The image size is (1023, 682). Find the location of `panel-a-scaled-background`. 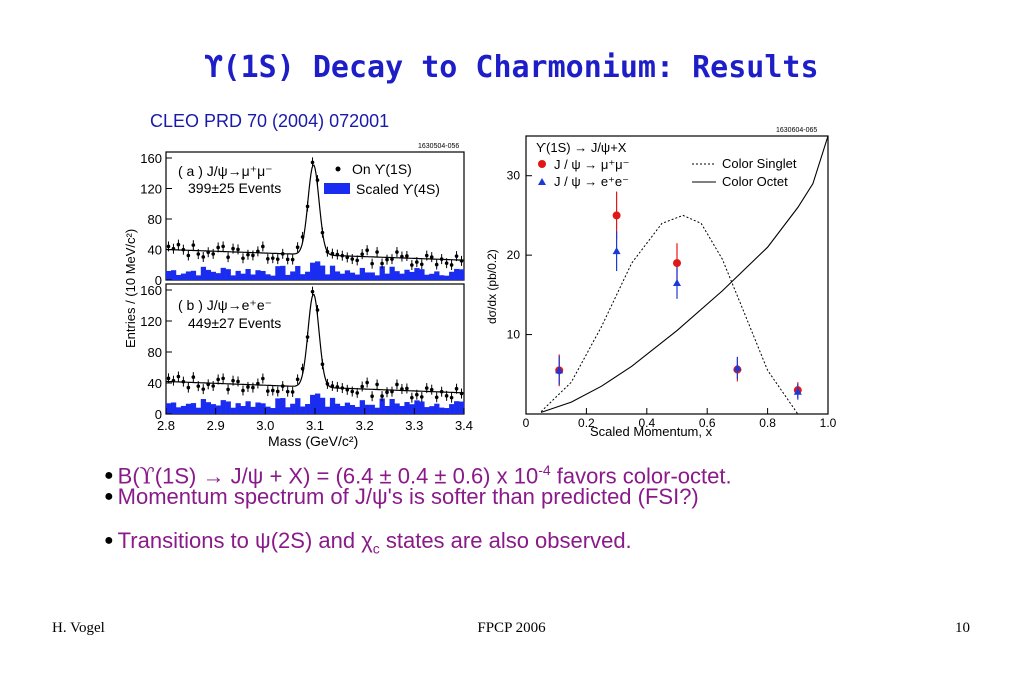

panel-a-scaled-background is located at coordinates (315, 270).